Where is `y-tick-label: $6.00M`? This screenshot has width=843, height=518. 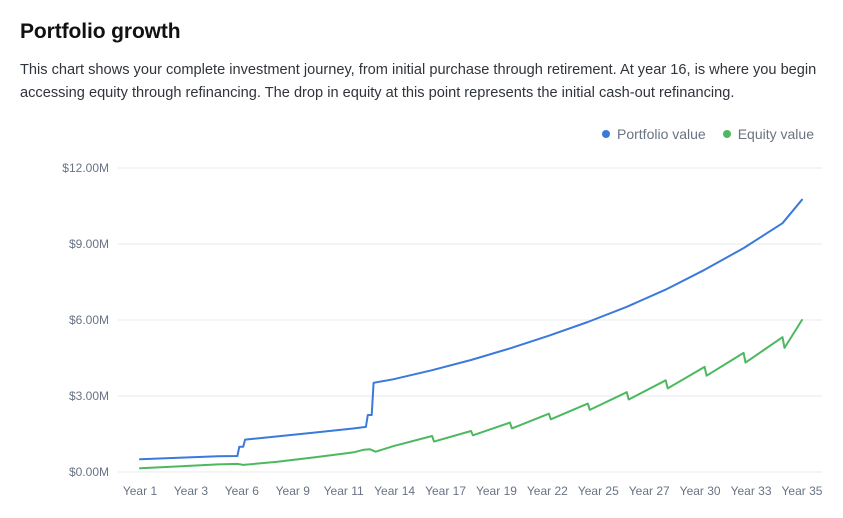 y-tick-label: $6.00M is located at coordinates (89, 320).